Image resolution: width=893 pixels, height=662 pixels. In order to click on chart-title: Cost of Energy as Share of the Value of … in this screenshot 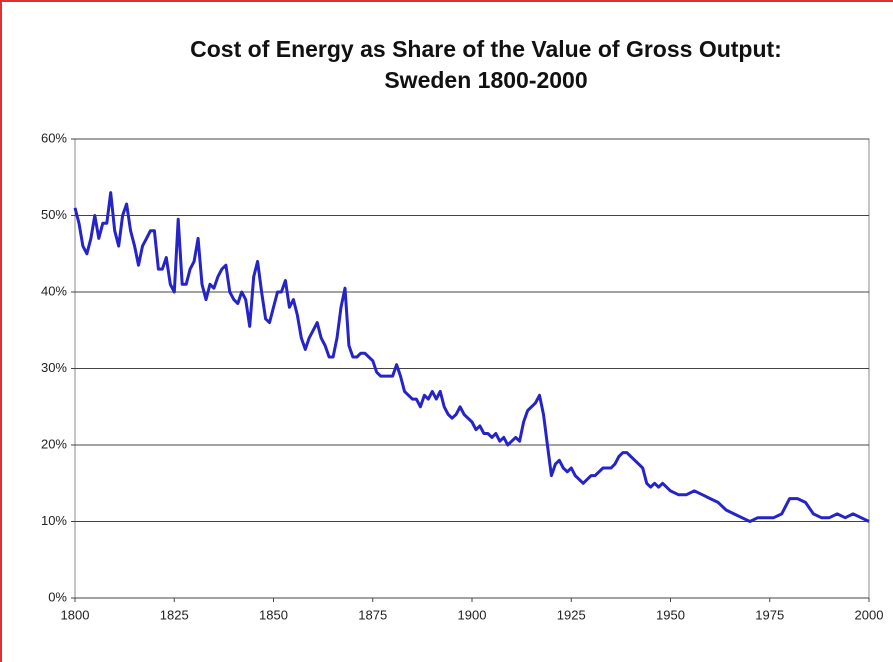, I will do `click(486, 64)`.